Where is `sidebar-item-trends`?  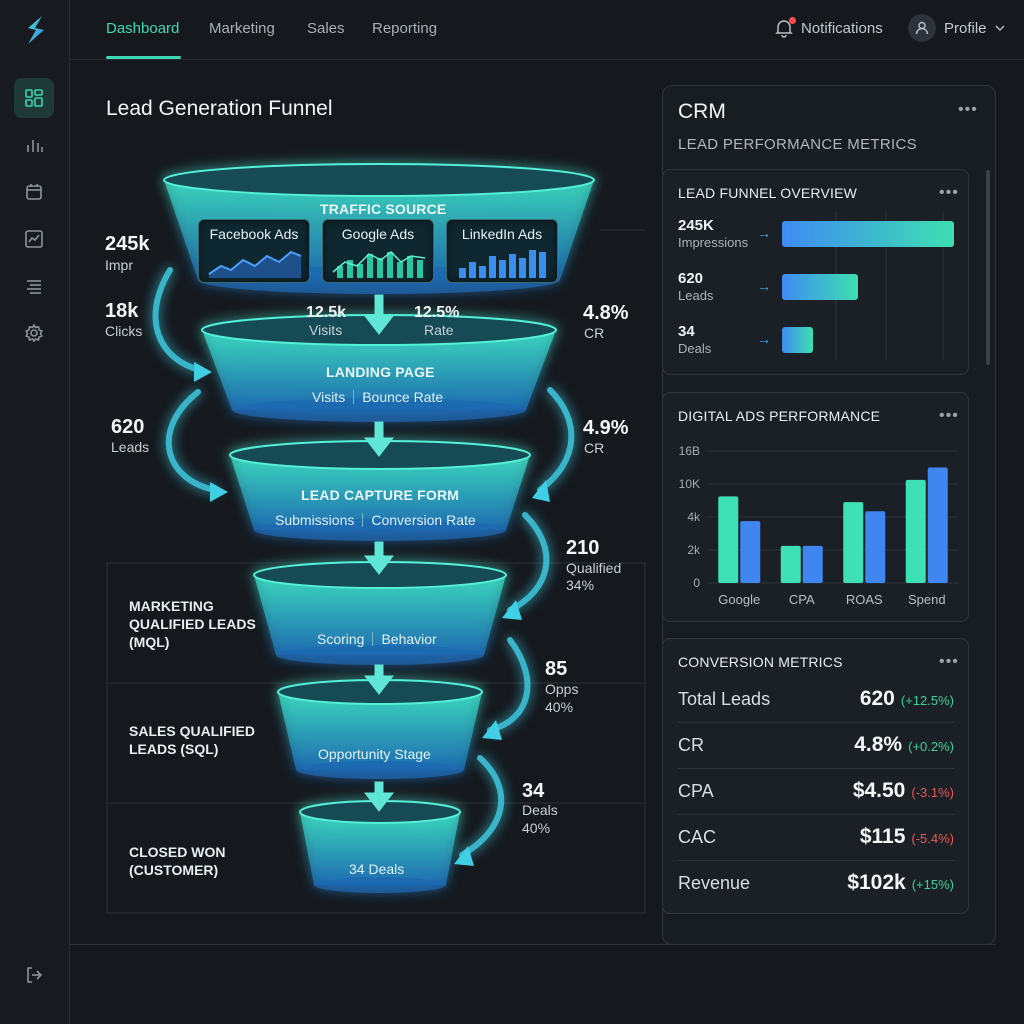 sidebar-item-trends is located at coordinates (34, 239).